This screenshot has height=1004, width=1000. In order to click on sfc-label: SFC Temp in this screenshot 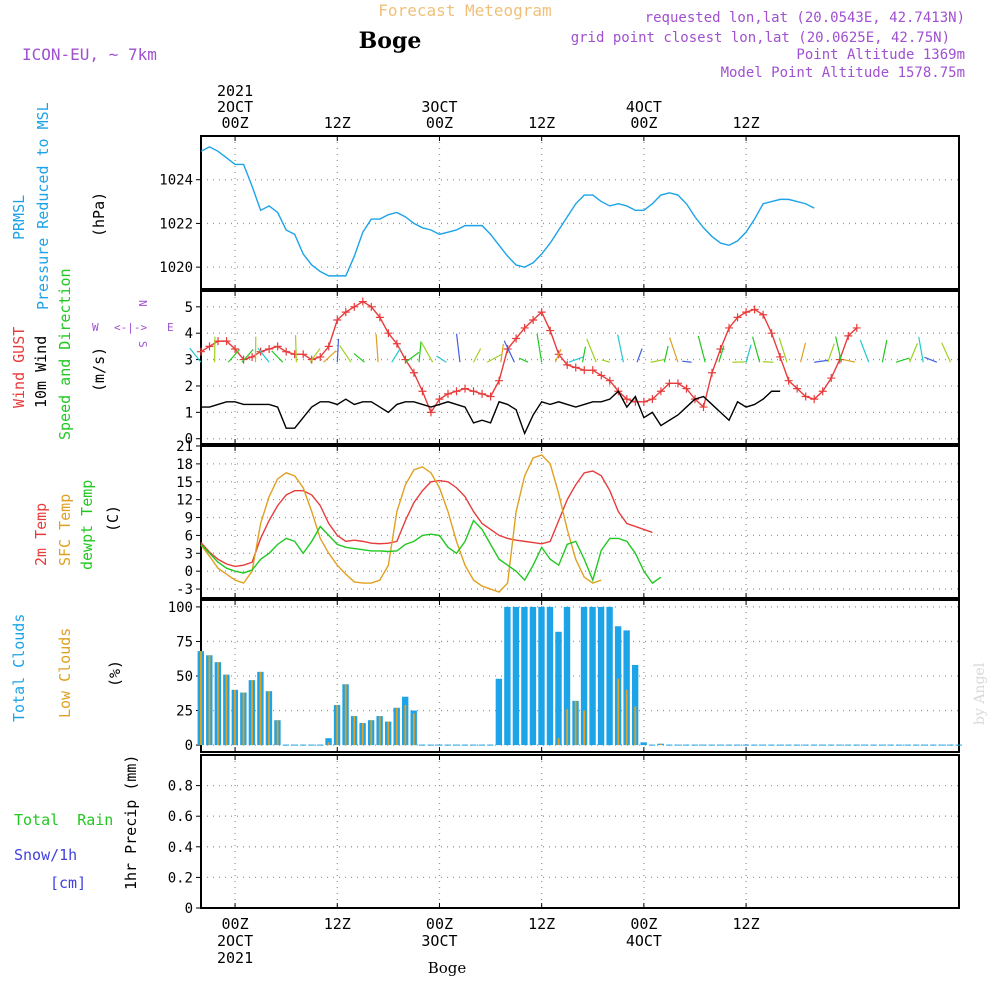, I will do `click(65, 530)`.